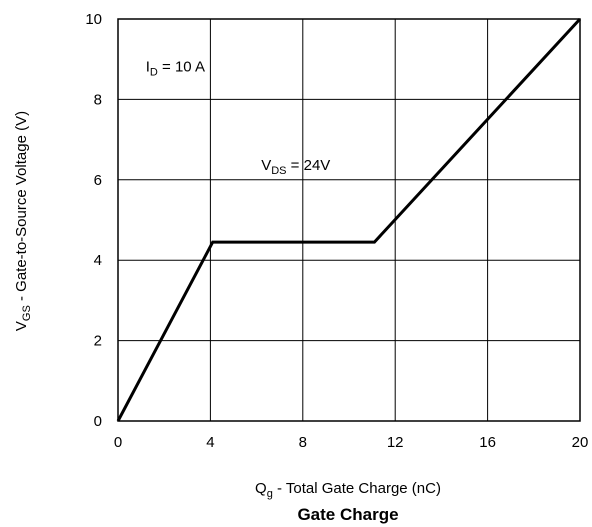 This screenshot has width=592, height=527. Describe the element at coordinates (303, 442) in the screenshot. I see `x-tick-label: 8` at that location.